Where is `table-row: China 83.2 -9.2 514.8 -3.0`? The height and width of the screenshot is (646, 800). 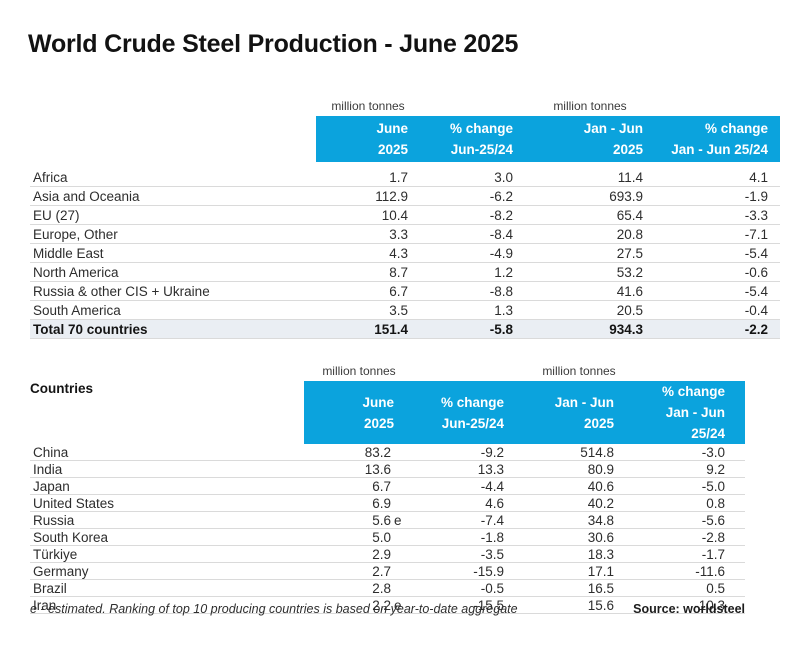 table-row: China 83.2 -9.2 514.8 -3.0 is located at coordinates (387, 452).